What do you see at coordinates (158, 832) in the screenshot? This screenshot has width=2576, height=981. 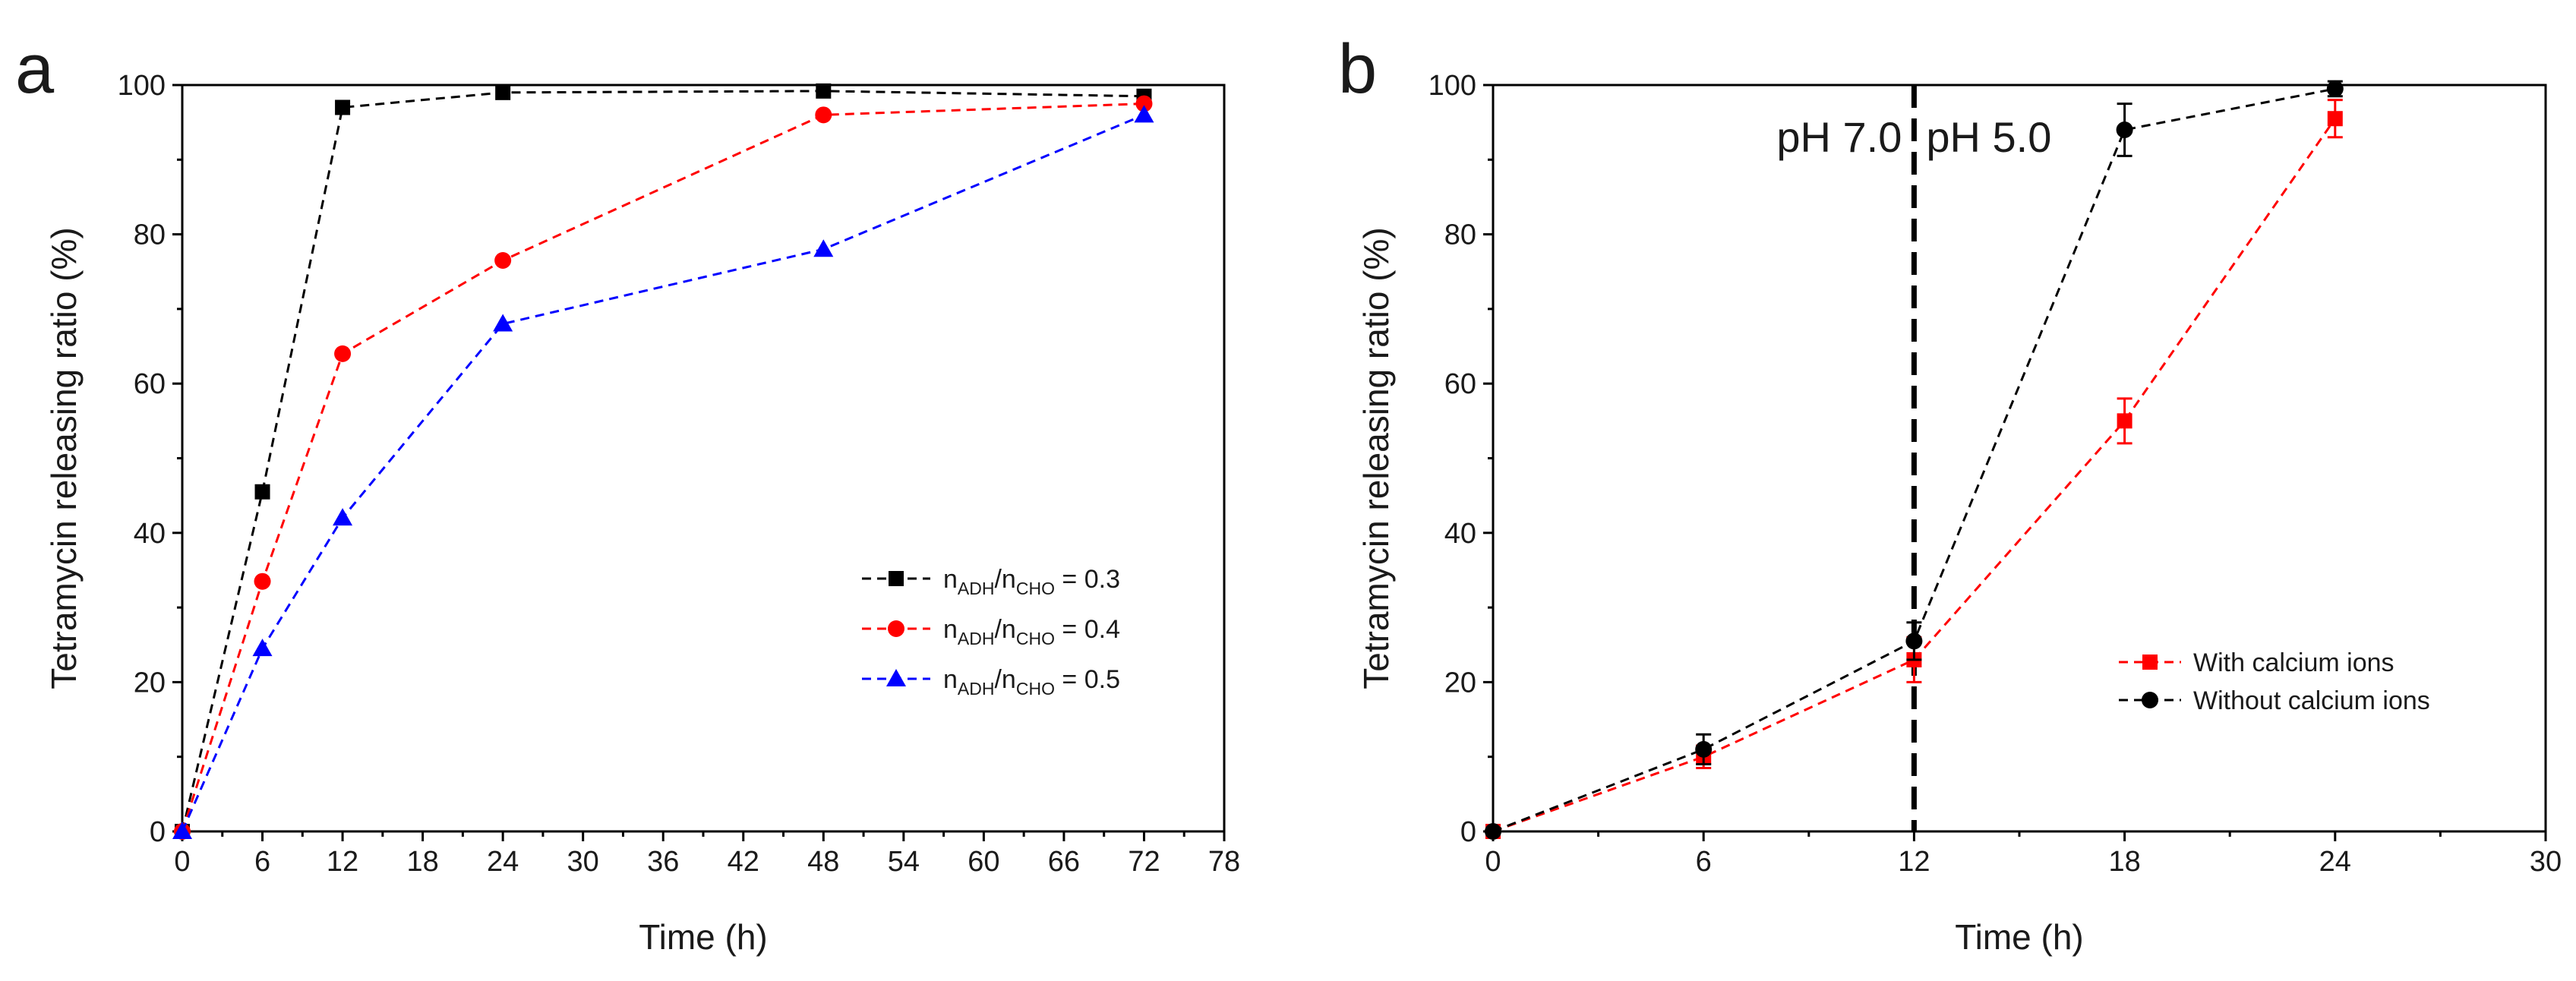 I see `panel-a-y-tick-label: 0` at bounding box center [158, 832].